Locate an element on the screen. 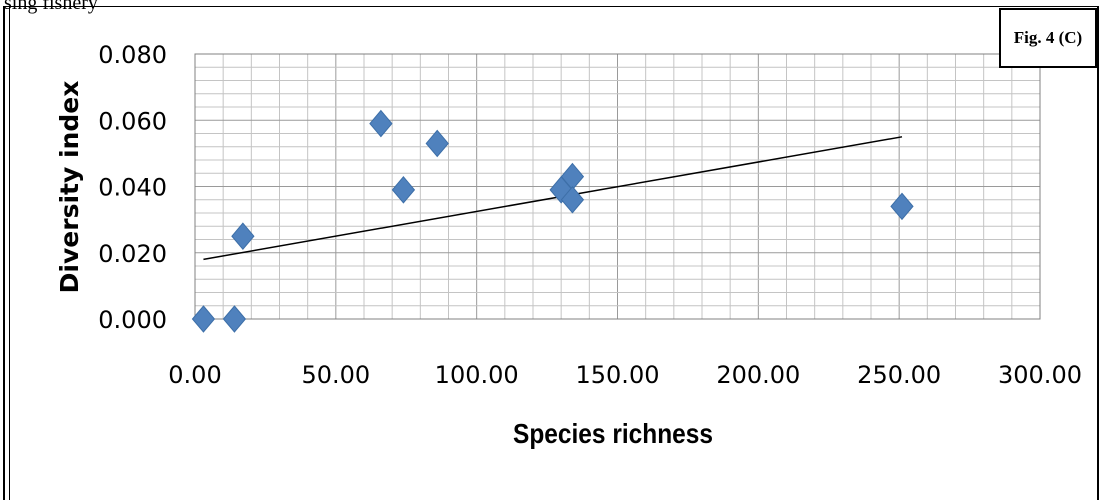  x-tick-labels: 0.00 50.00 100.00 150.00 200.00 250.00 300.00 is located at coordinates (625, 375).